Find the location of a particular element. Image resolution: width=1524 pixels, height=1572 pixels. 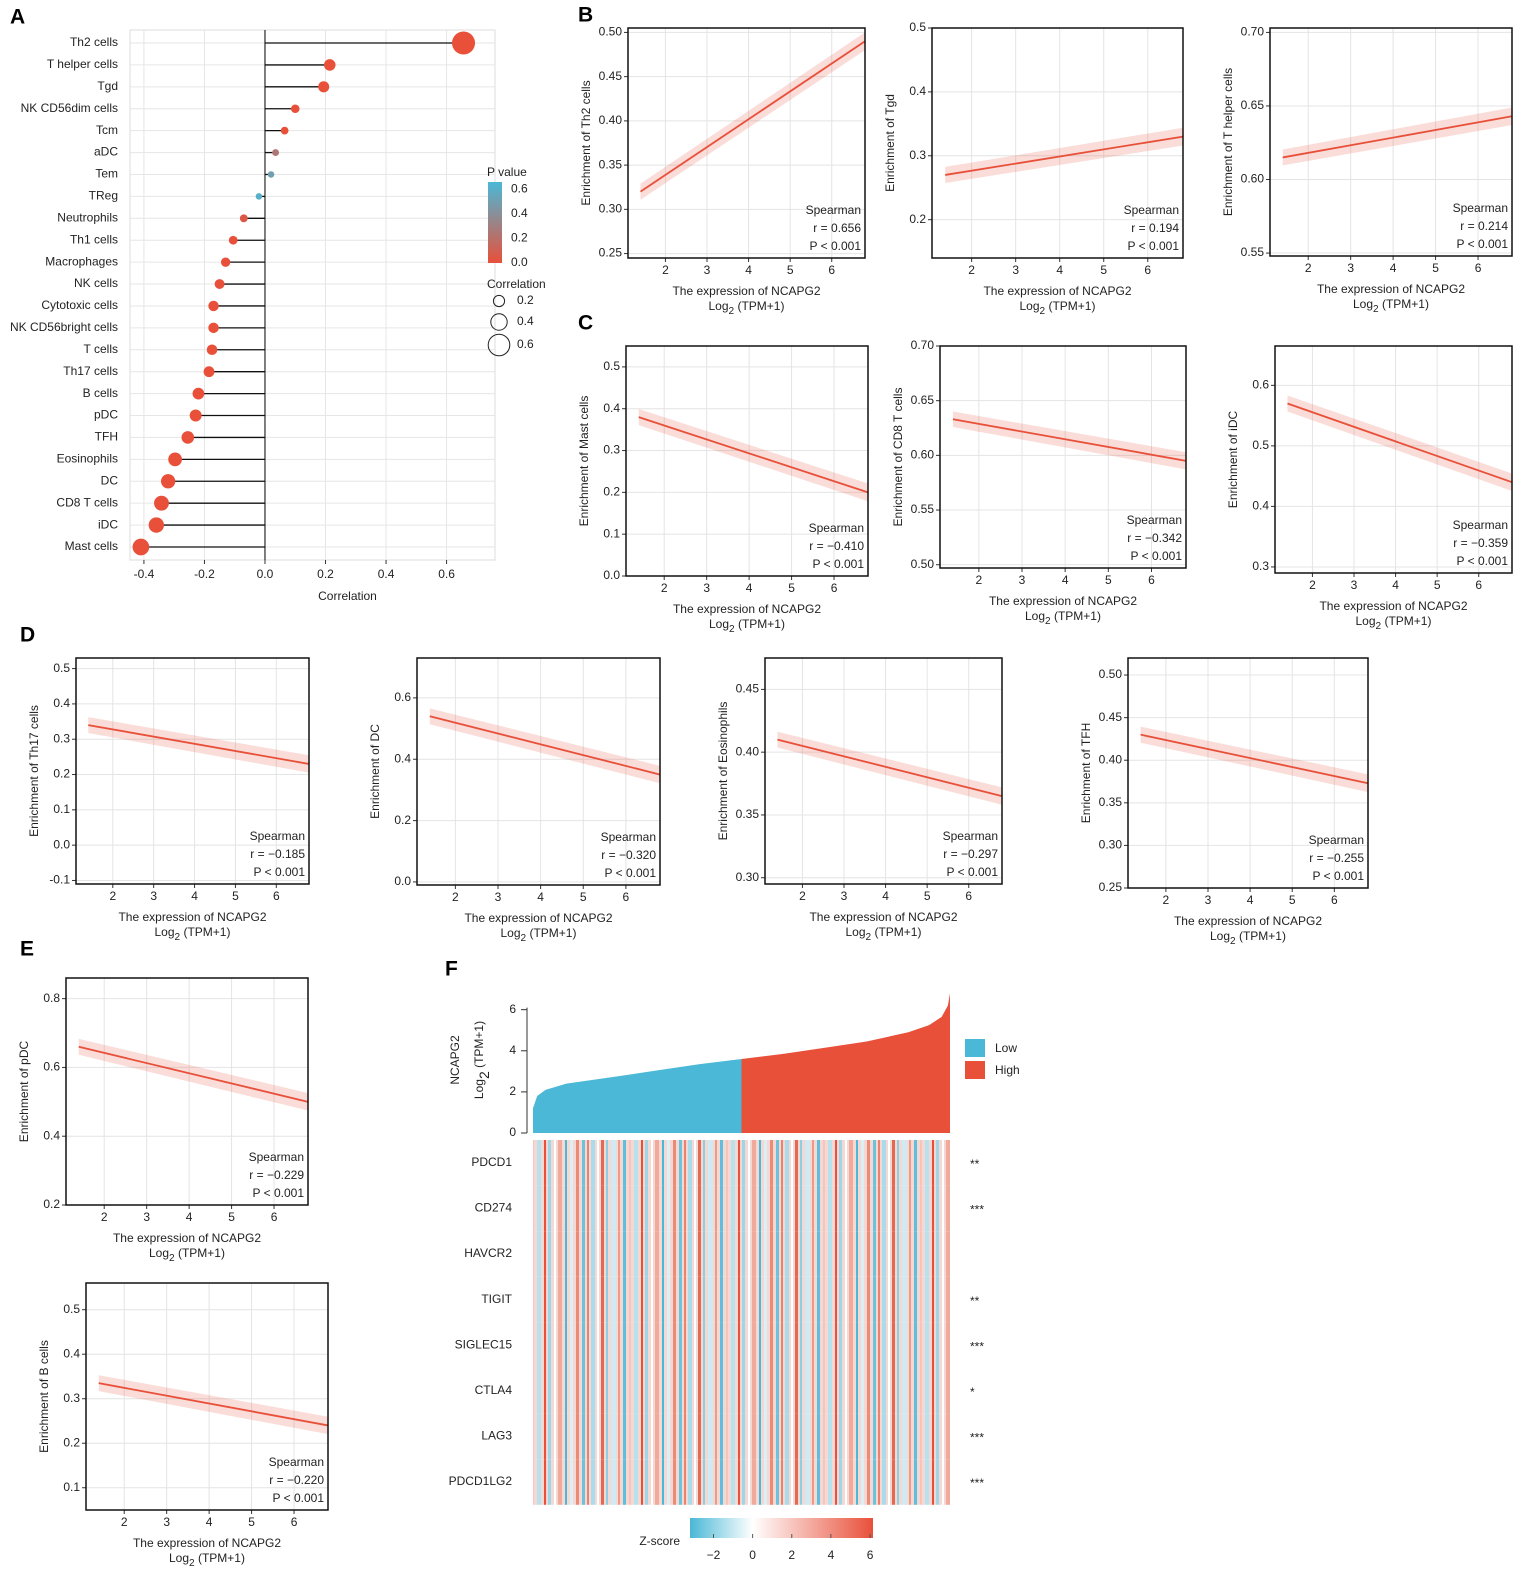

y-tick-label: 0.30 is located at coordinates (748, 877).